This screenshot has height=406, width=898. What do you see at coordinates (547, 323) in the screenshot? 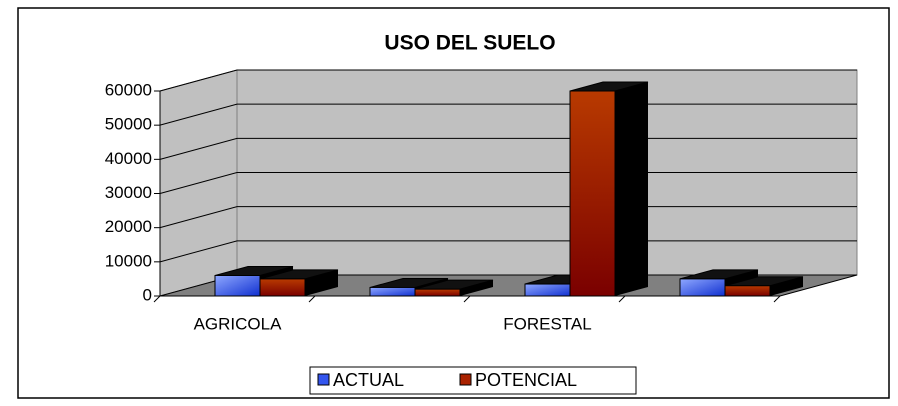
I see `x-tick-label: FORESTAL` at bounding box center [547, 323].